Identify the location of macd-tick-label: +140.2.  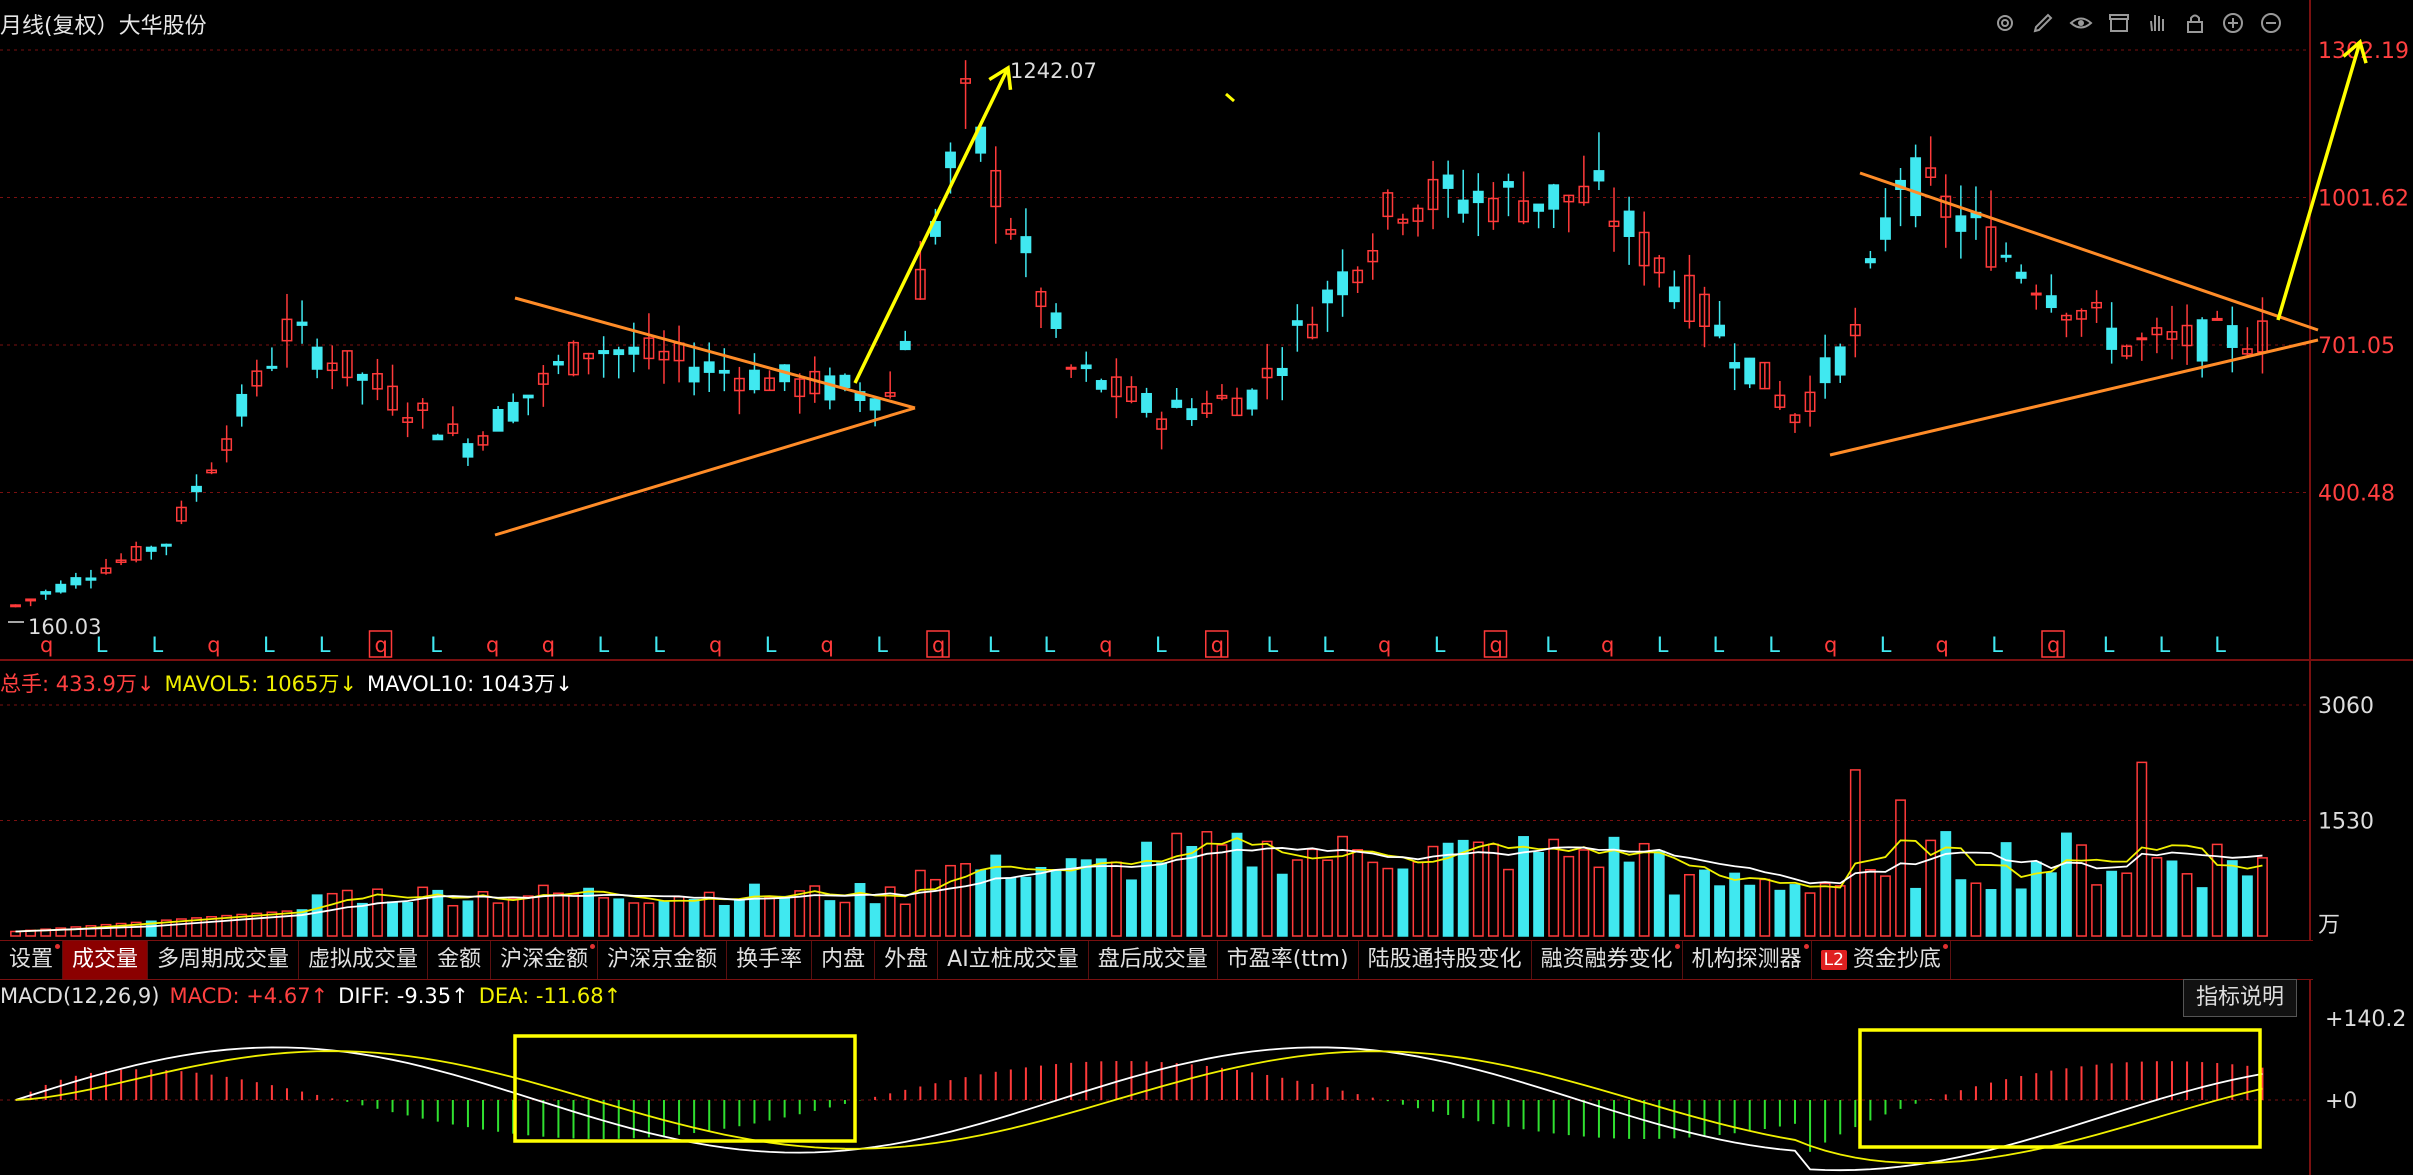
(2365, 1019).